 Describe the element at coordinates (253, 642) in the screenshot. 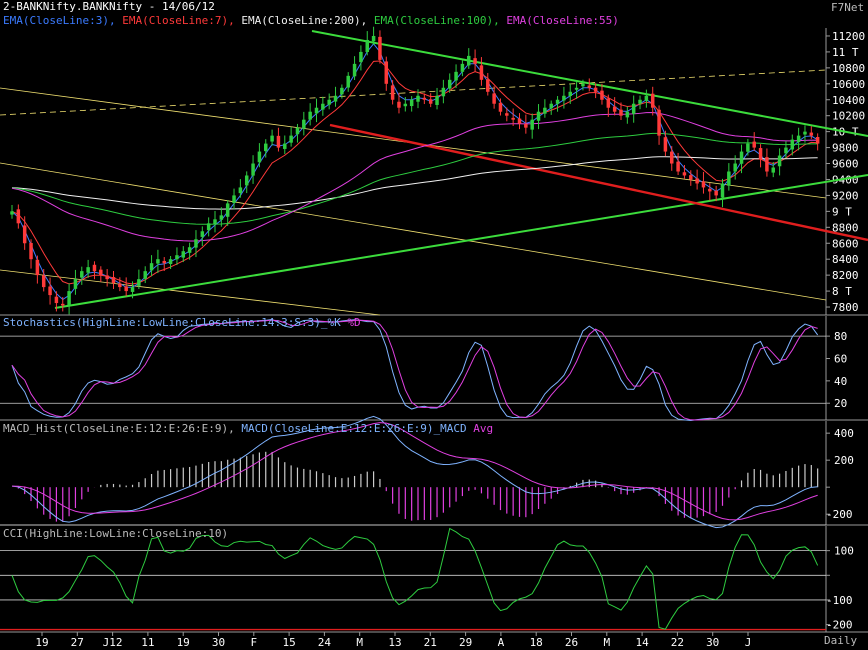

I see `x-tick-label: F` at that location.